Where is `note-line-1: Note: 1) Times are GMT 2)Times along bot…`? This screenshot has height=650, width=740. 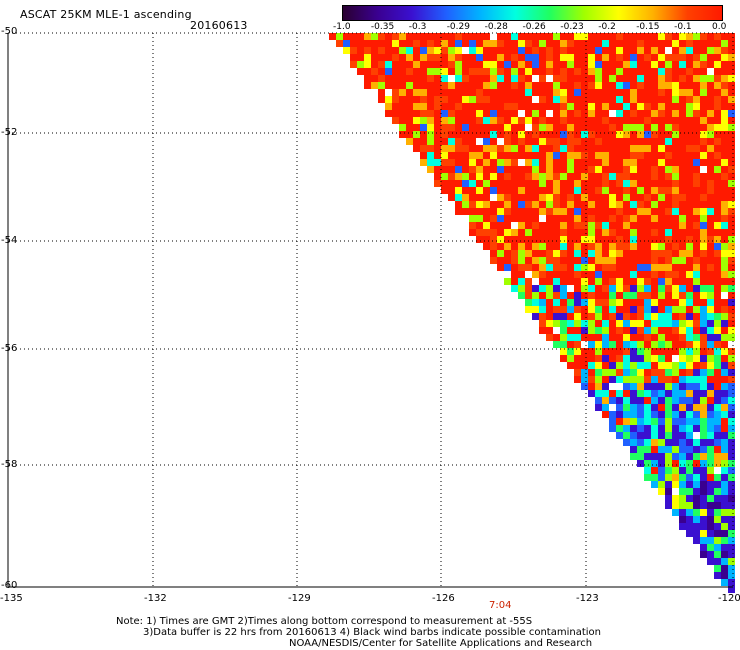 note-line-1: Note: 1) Times are GMT 2)Times along bot… is located at coordinates (324, 621).